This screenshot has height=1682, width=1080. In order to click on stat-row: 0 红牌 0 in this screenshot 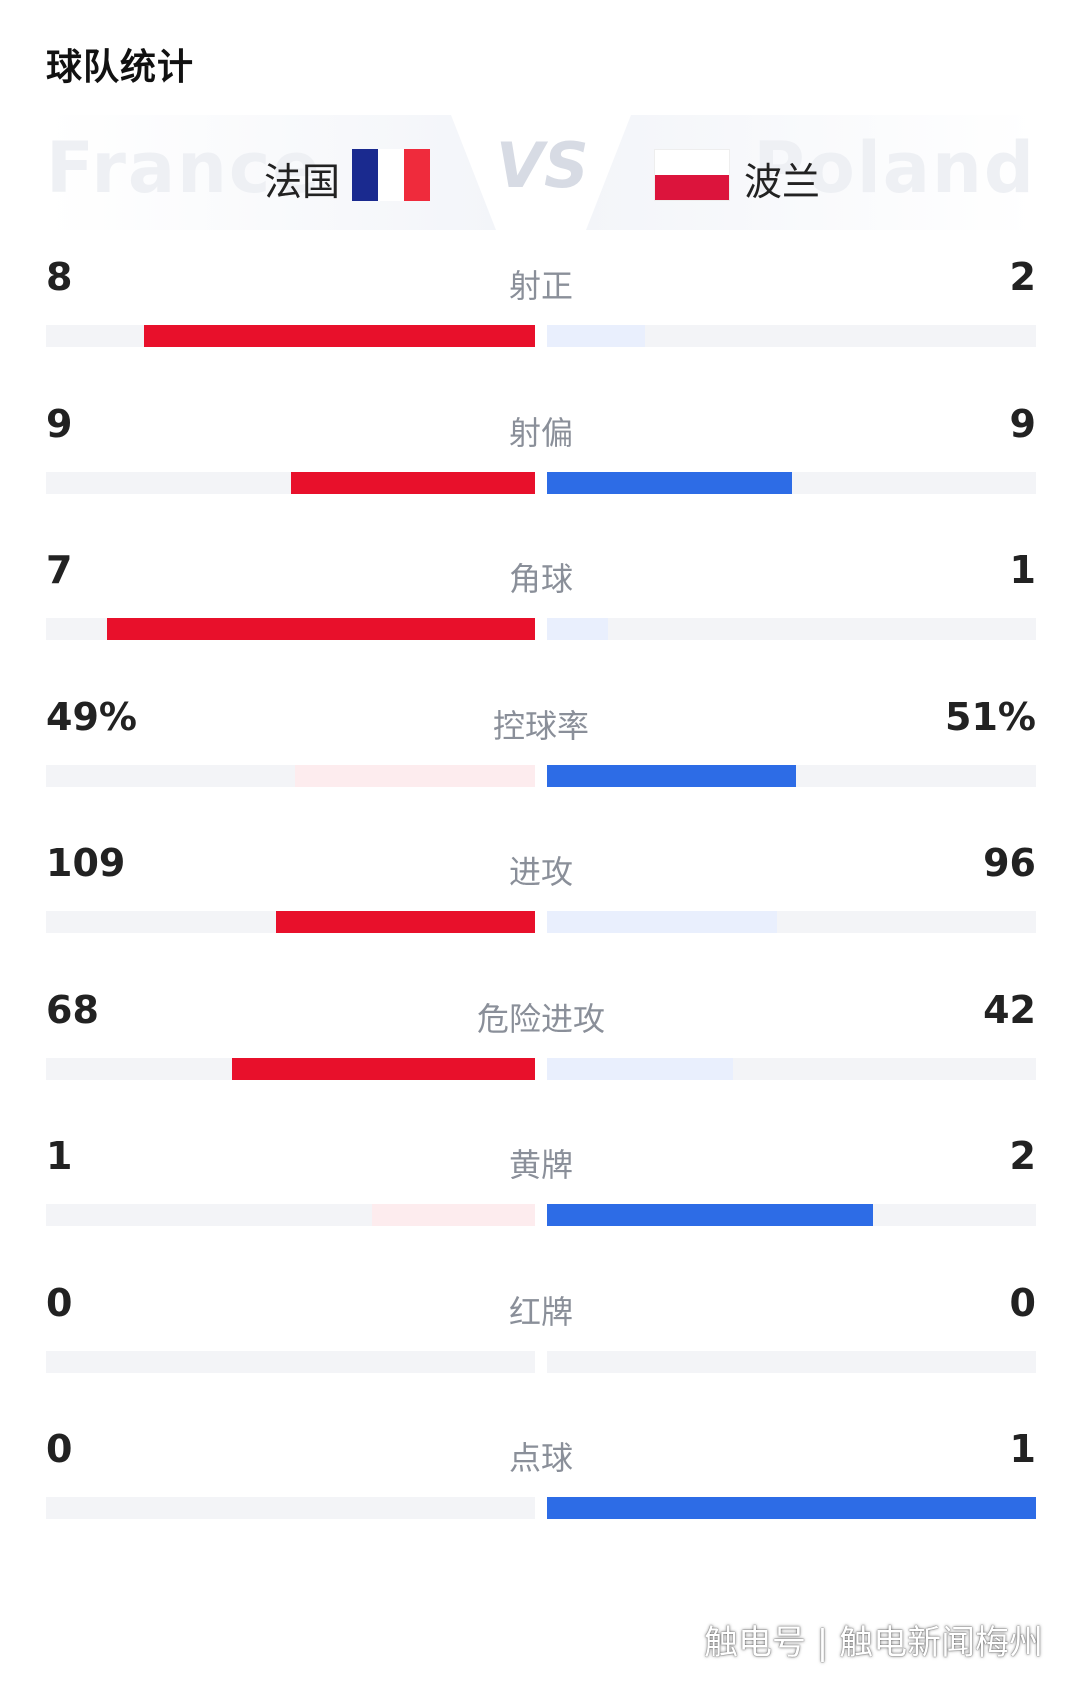, I will do `click(541, 1331)`.